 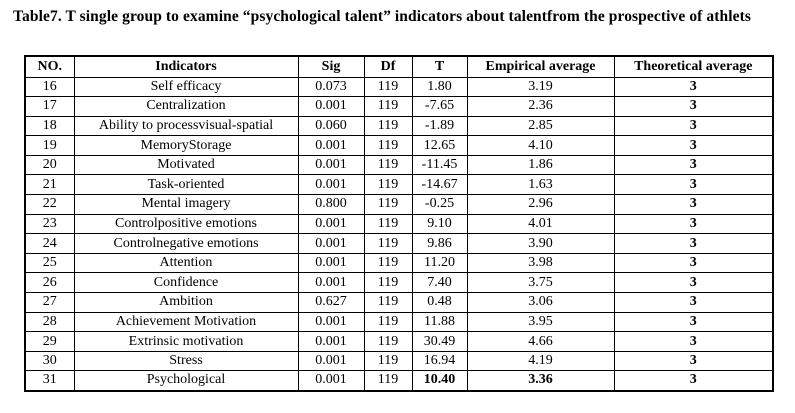 I want to click on cell-empirical: 4.19, so click(x=540, y=361).